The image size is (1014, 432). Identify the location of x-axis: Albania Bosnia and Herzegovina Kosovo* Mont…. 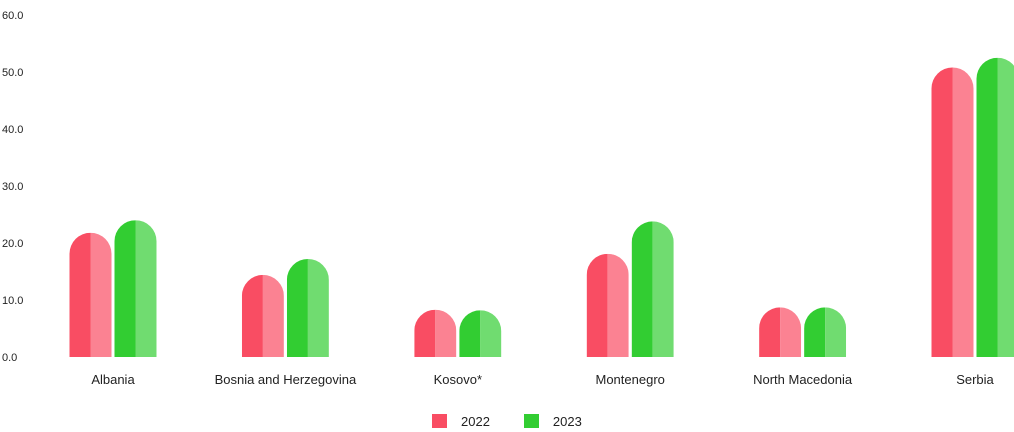
(542, 379).